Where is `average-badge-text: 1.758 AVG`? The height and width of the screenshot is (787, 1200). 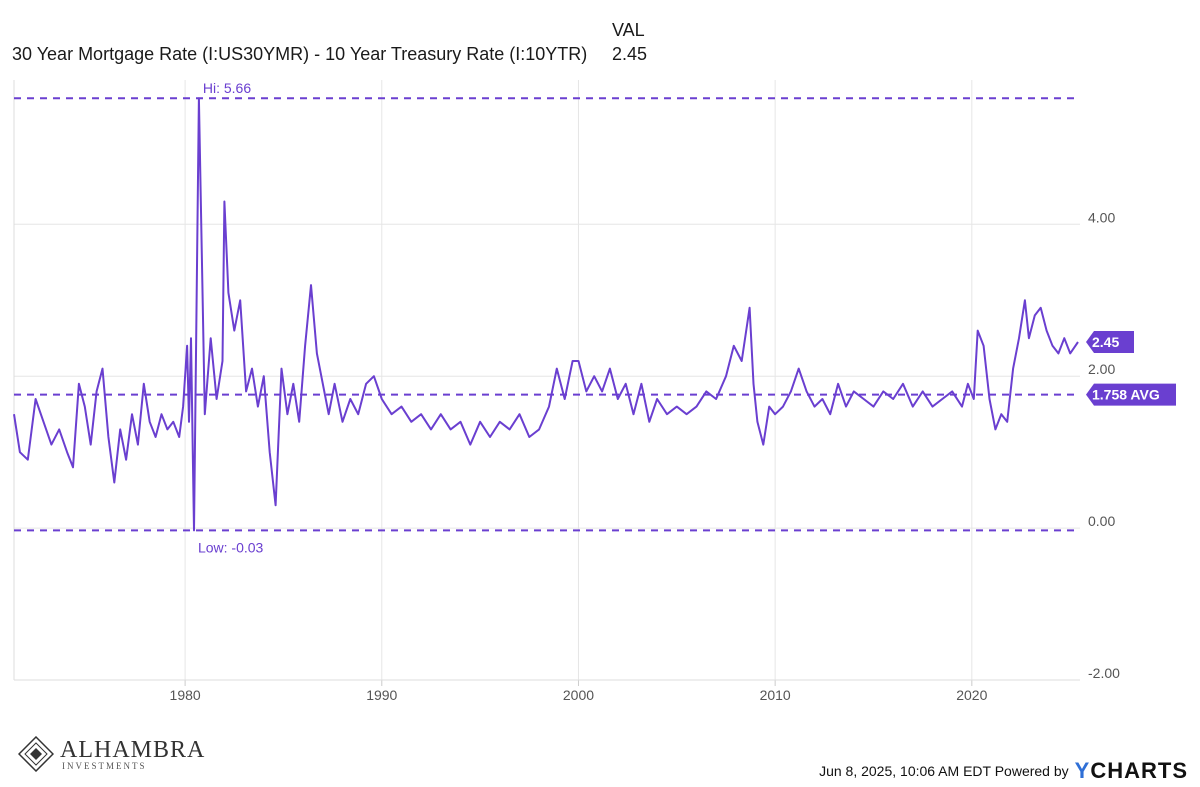
average-badge-text: 1.758 AVG is located at coordinates (1126, 395).